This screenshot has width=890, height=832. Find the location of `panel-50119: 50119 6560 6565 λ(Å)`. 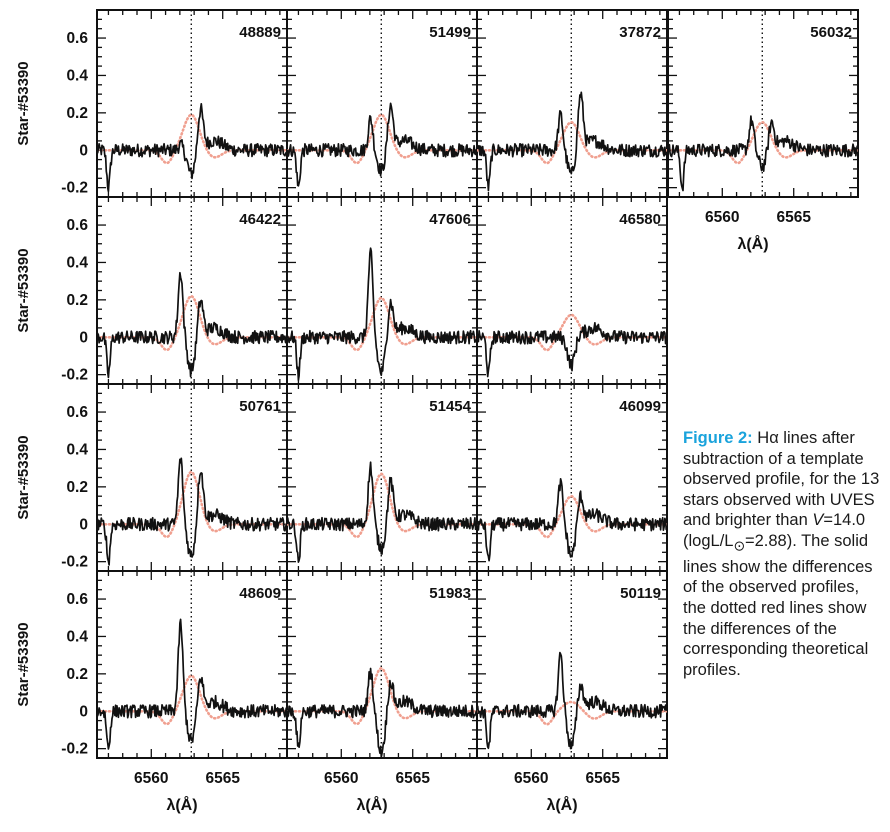

panel-50119: 50119 6560 6565 λ(Å) is located at coordinates (572, 692).